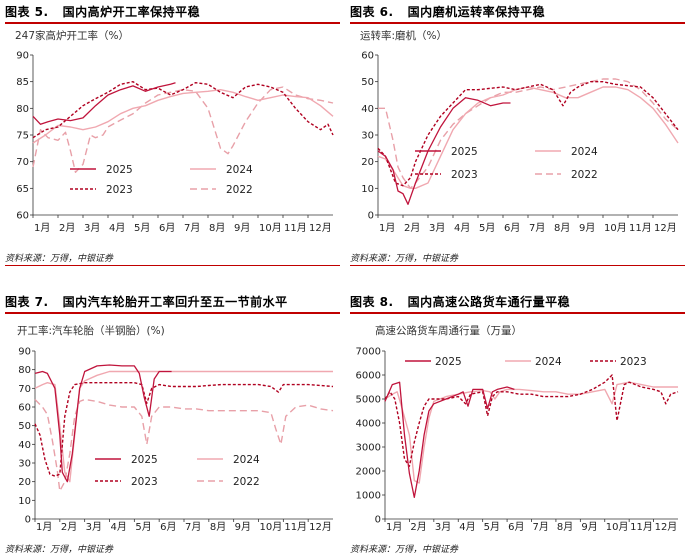 This screenshot has width=689, height=560. Describe the element at coordinates (368, 472) in the screenshot. I see `y-tick-label: 2000` at that location.